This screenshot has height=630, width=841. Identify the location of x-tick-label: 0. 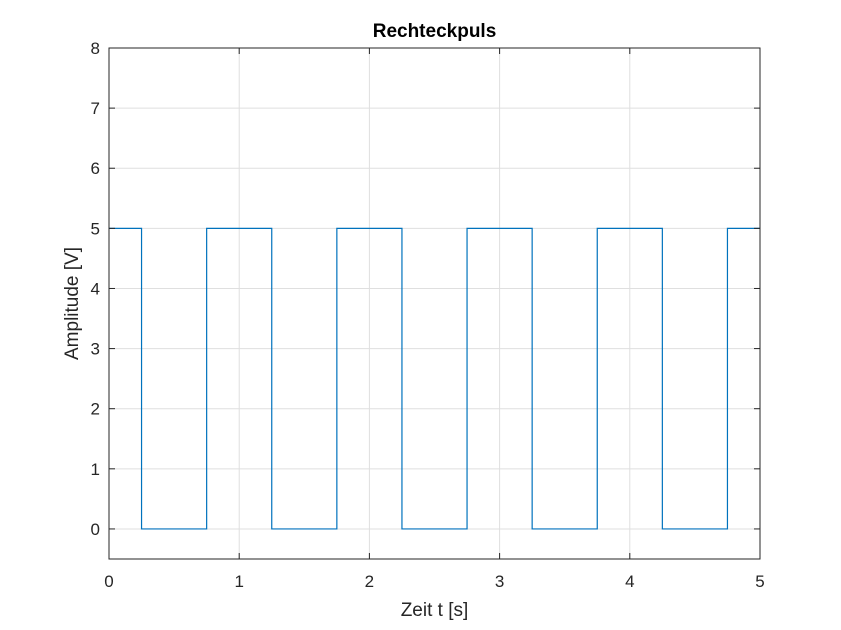
(108, 581).